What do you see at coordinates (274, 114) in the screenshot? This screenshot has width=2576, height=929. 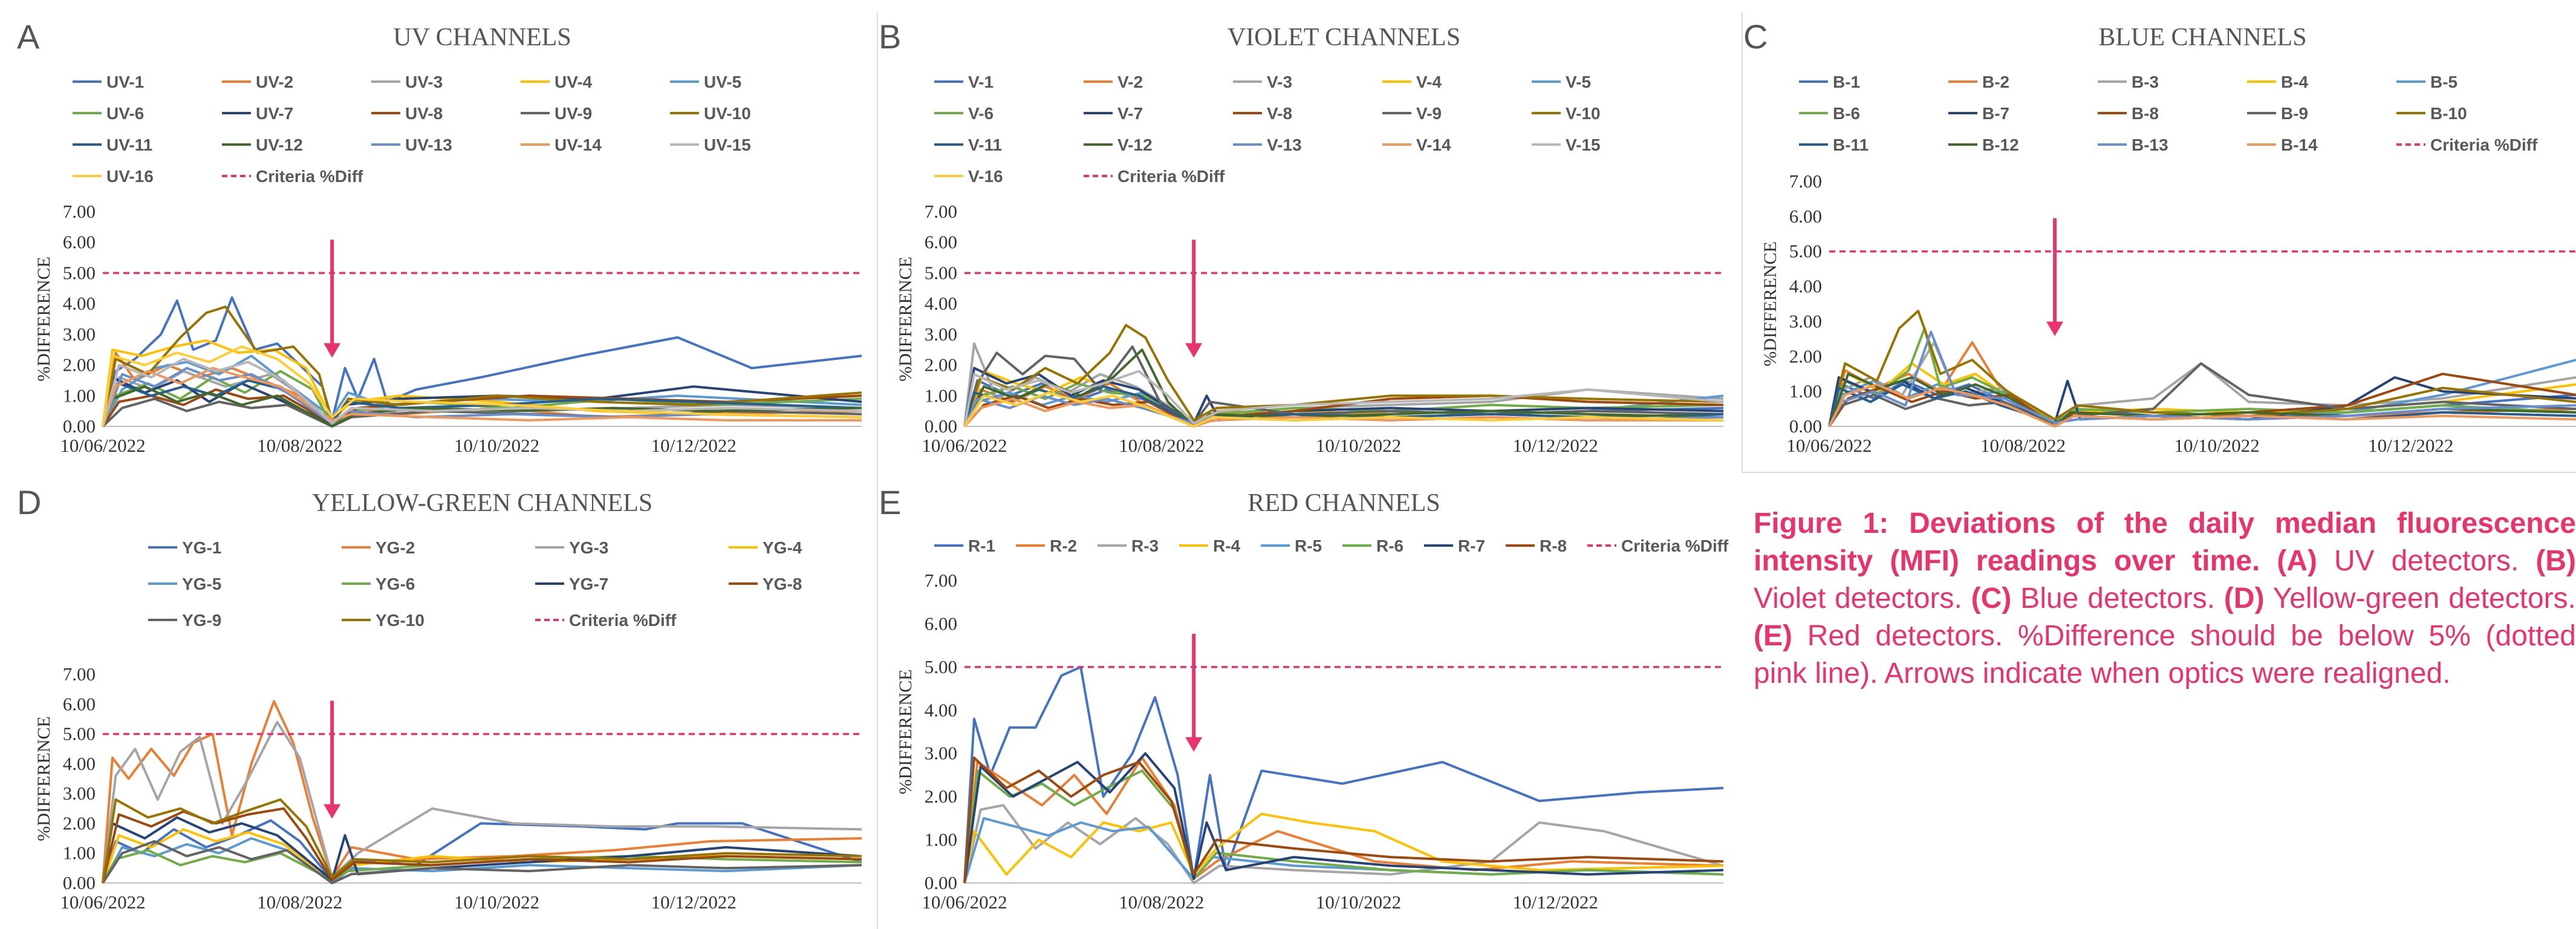 I see `legend-label: UV-7` at bounding box center [274, 114].